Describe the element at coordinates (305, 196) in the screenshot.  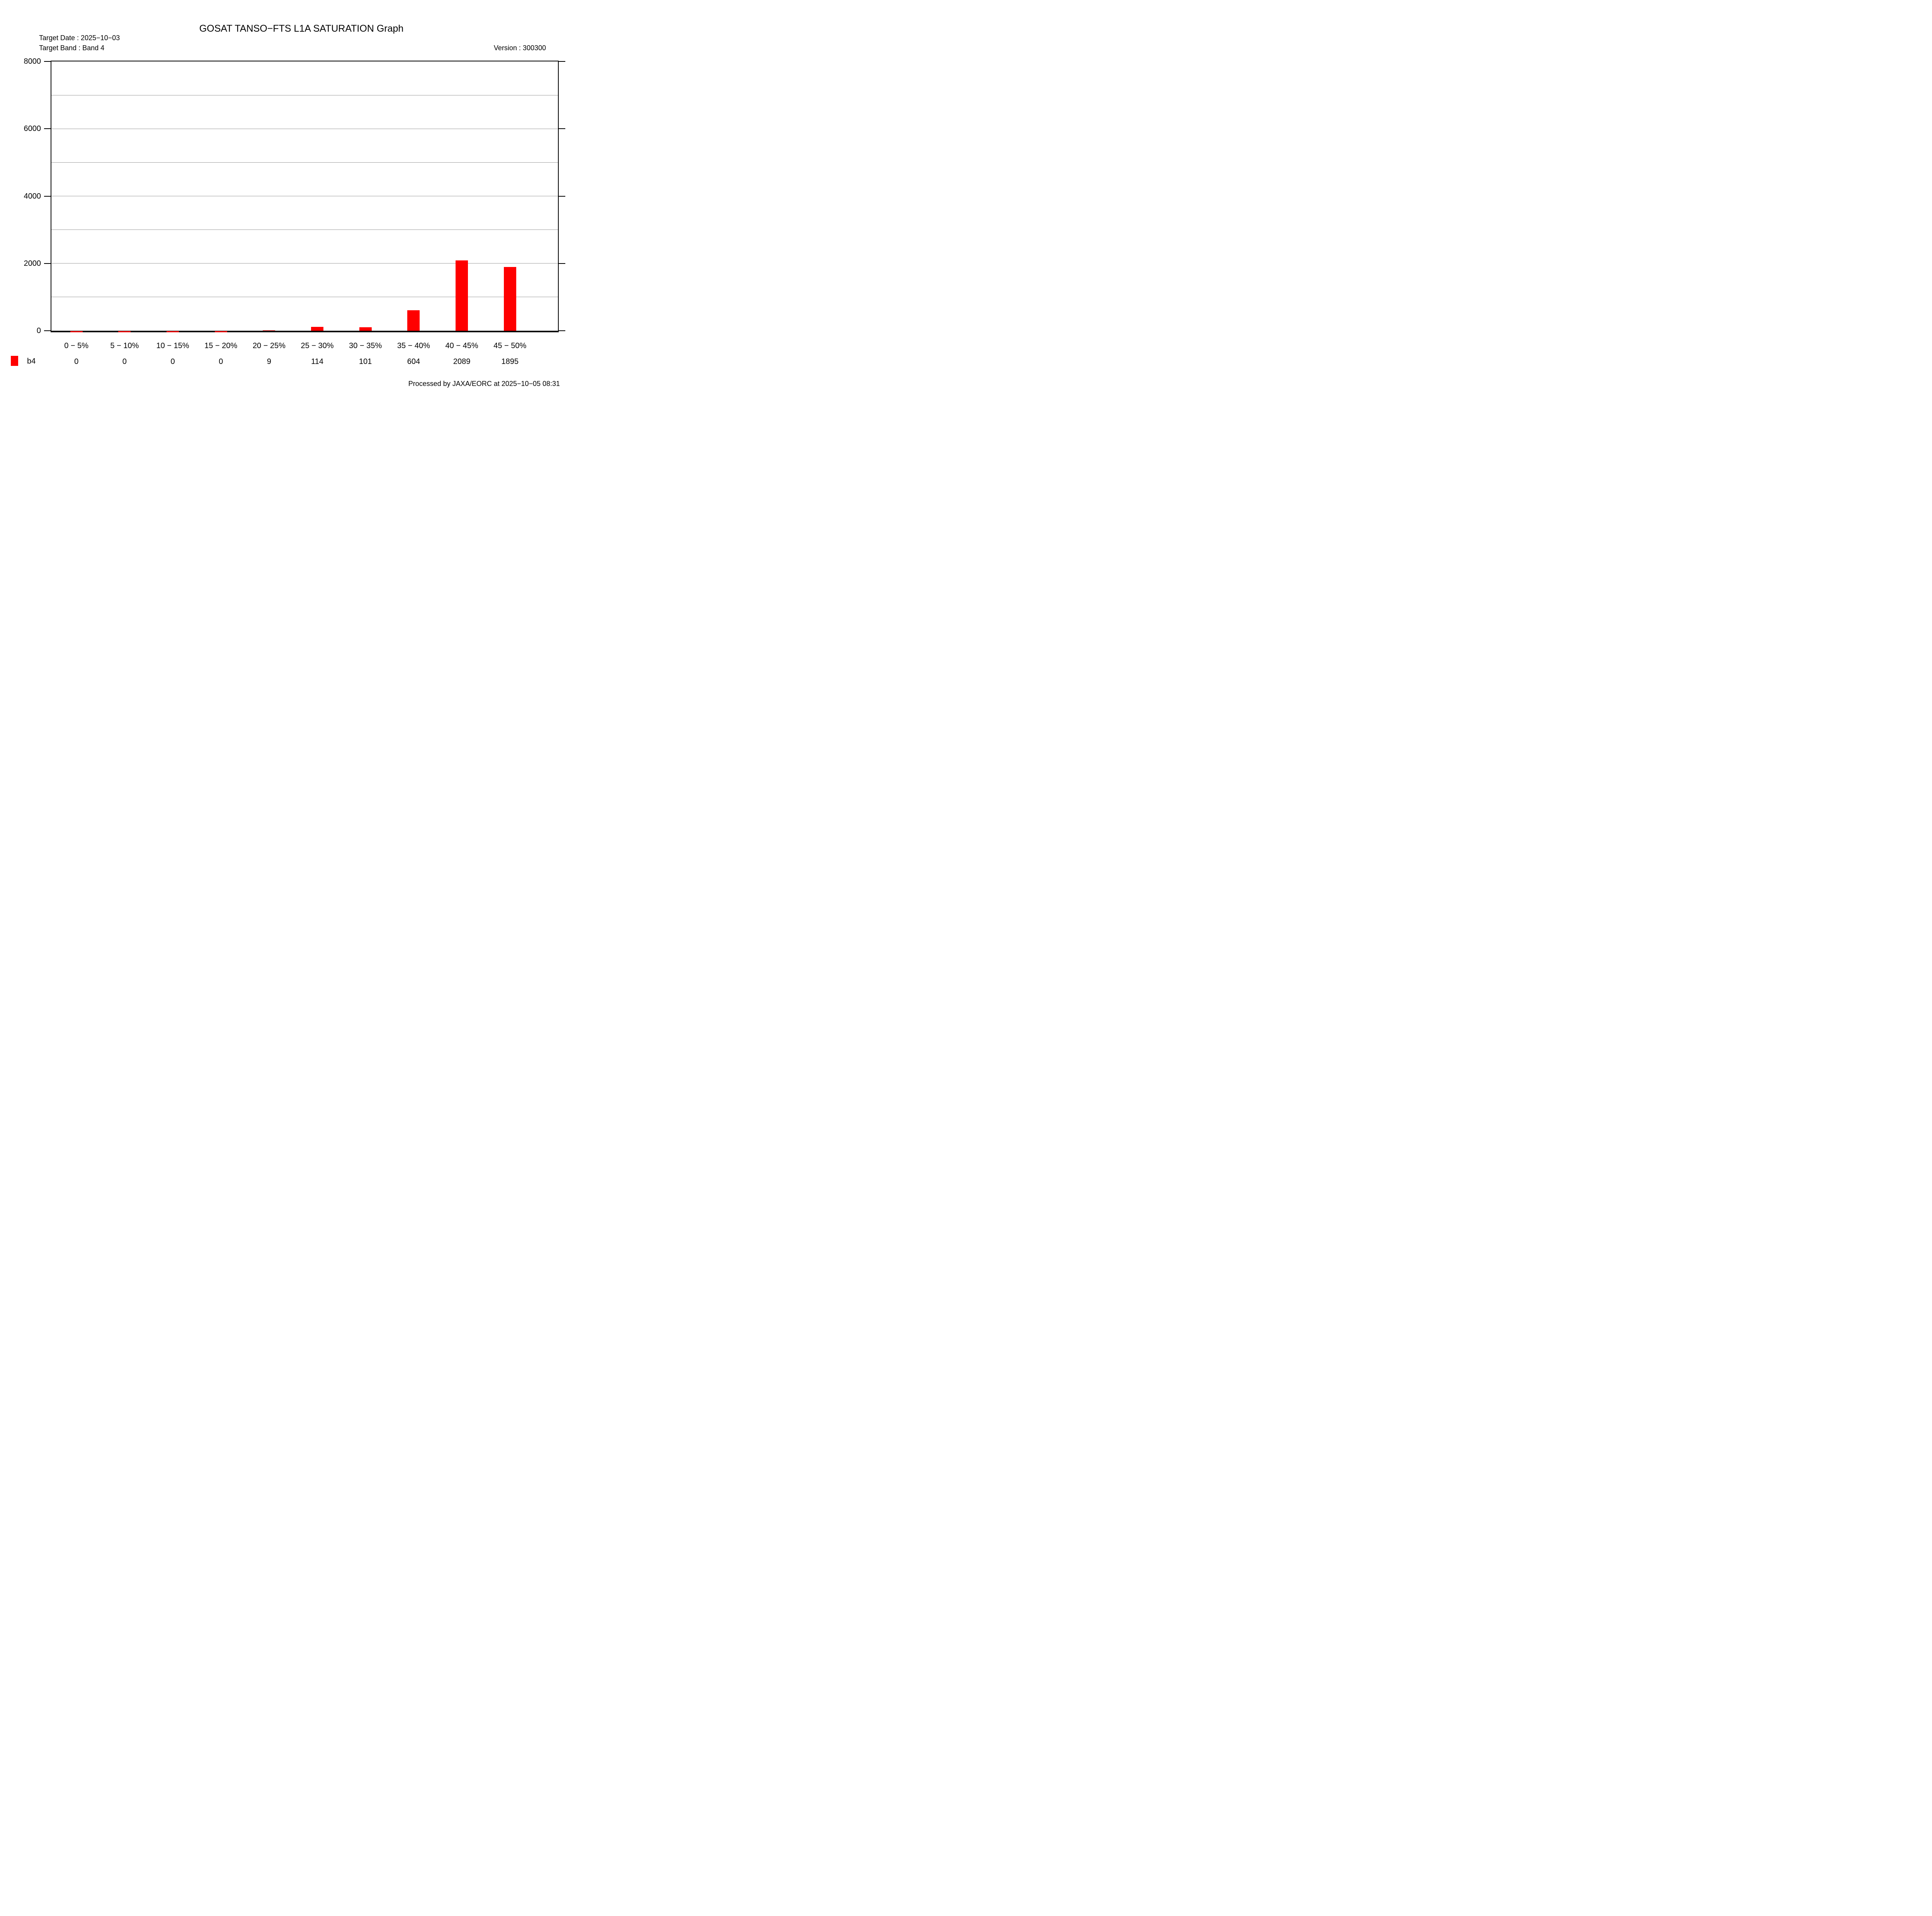
I see `plot-area` at that location.